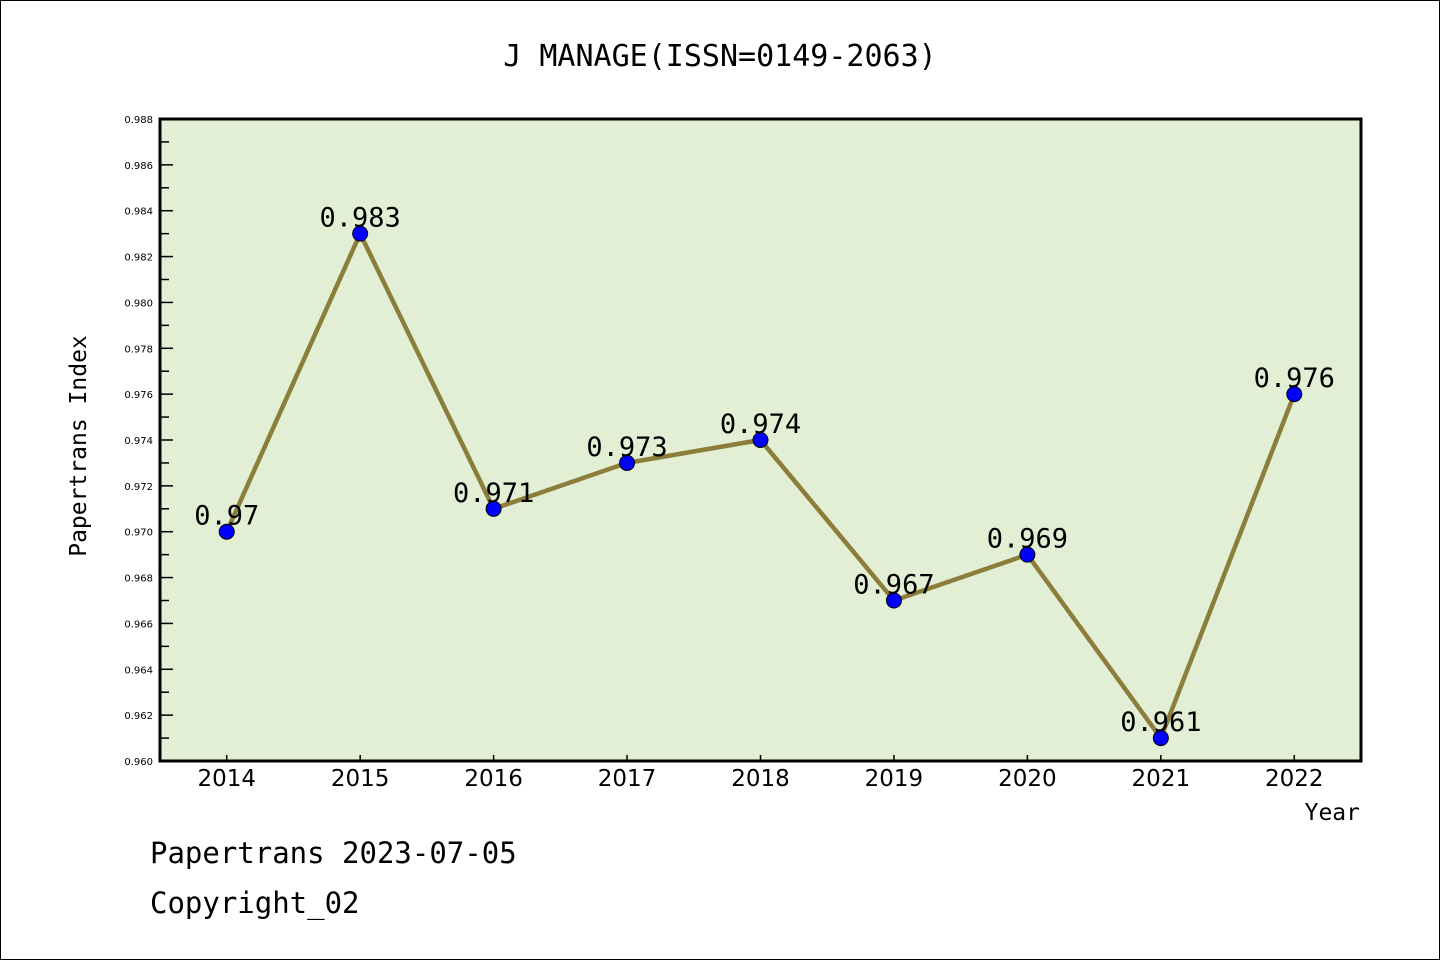  Describe the element at coordinates (138, 441) in the screenshot. I see `y-tick-label: 0.974` at that location.